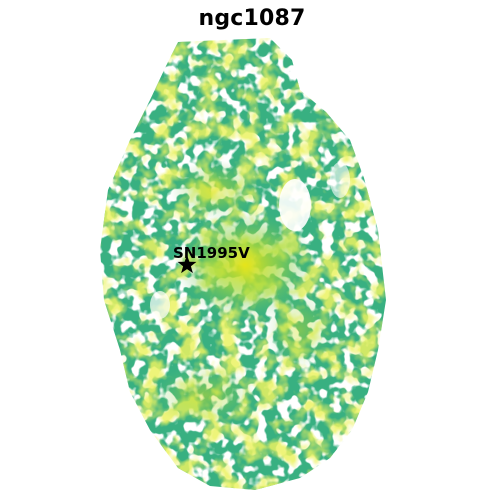 Image resolution: width=504 pixels, height=504 pixels. What do you see at coordinates (187, 264) in the screenshot?
I see `star-icon` at bounding box center [187, 264].